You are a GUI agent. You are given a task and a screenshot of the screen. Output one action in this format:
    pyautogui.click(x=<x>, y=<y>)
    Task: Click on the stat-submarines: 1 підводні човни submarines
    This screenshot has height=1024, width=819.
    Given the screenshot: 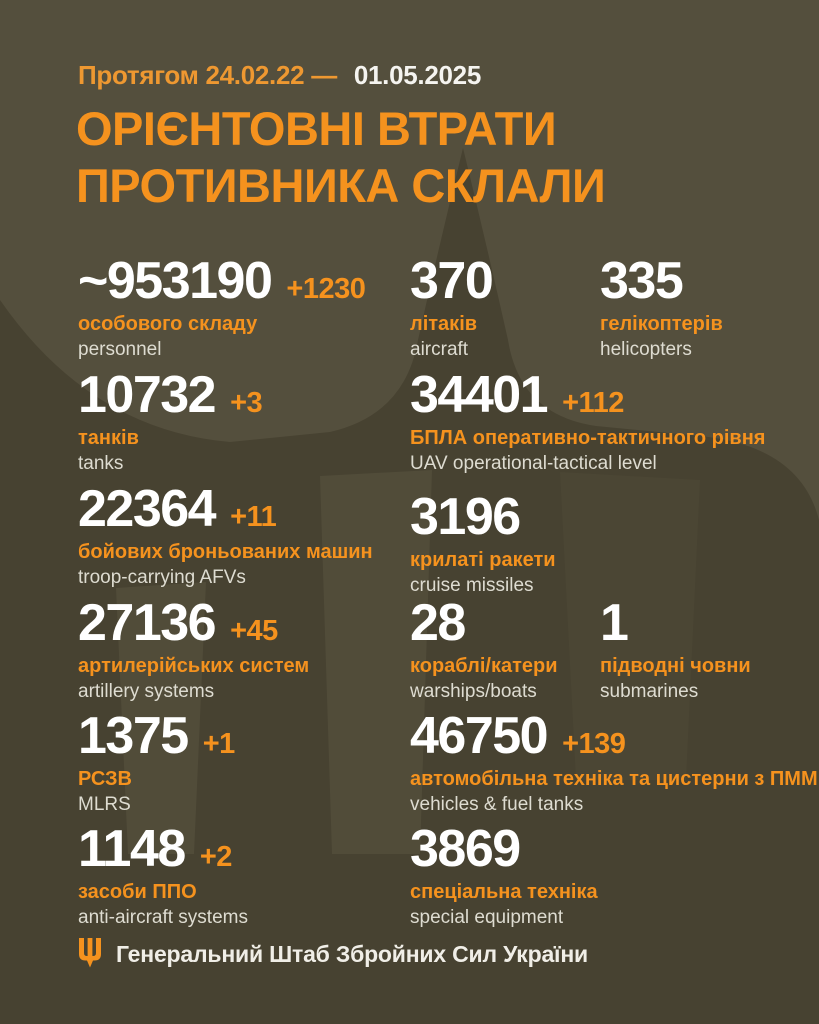 What is the action you would take?
    pyautogui.click(x=709, y=650)
    